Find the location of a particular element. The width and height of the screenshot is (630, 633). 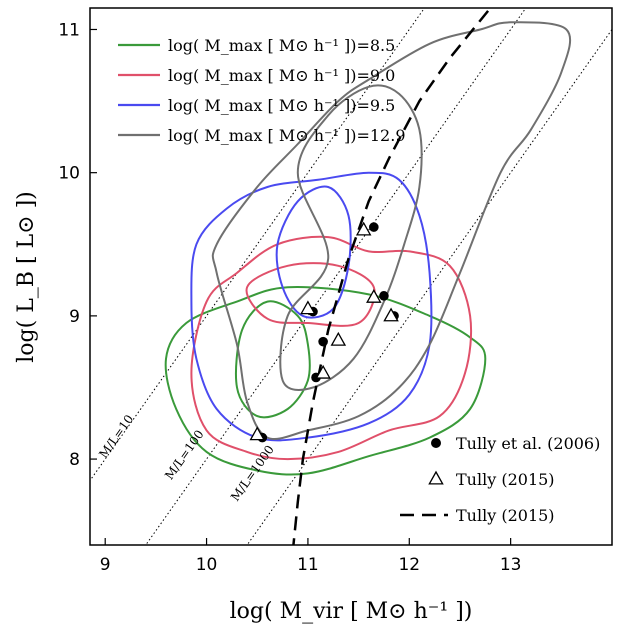

ml-reference-label: M/L=100 is located at coordinates (184, 454).